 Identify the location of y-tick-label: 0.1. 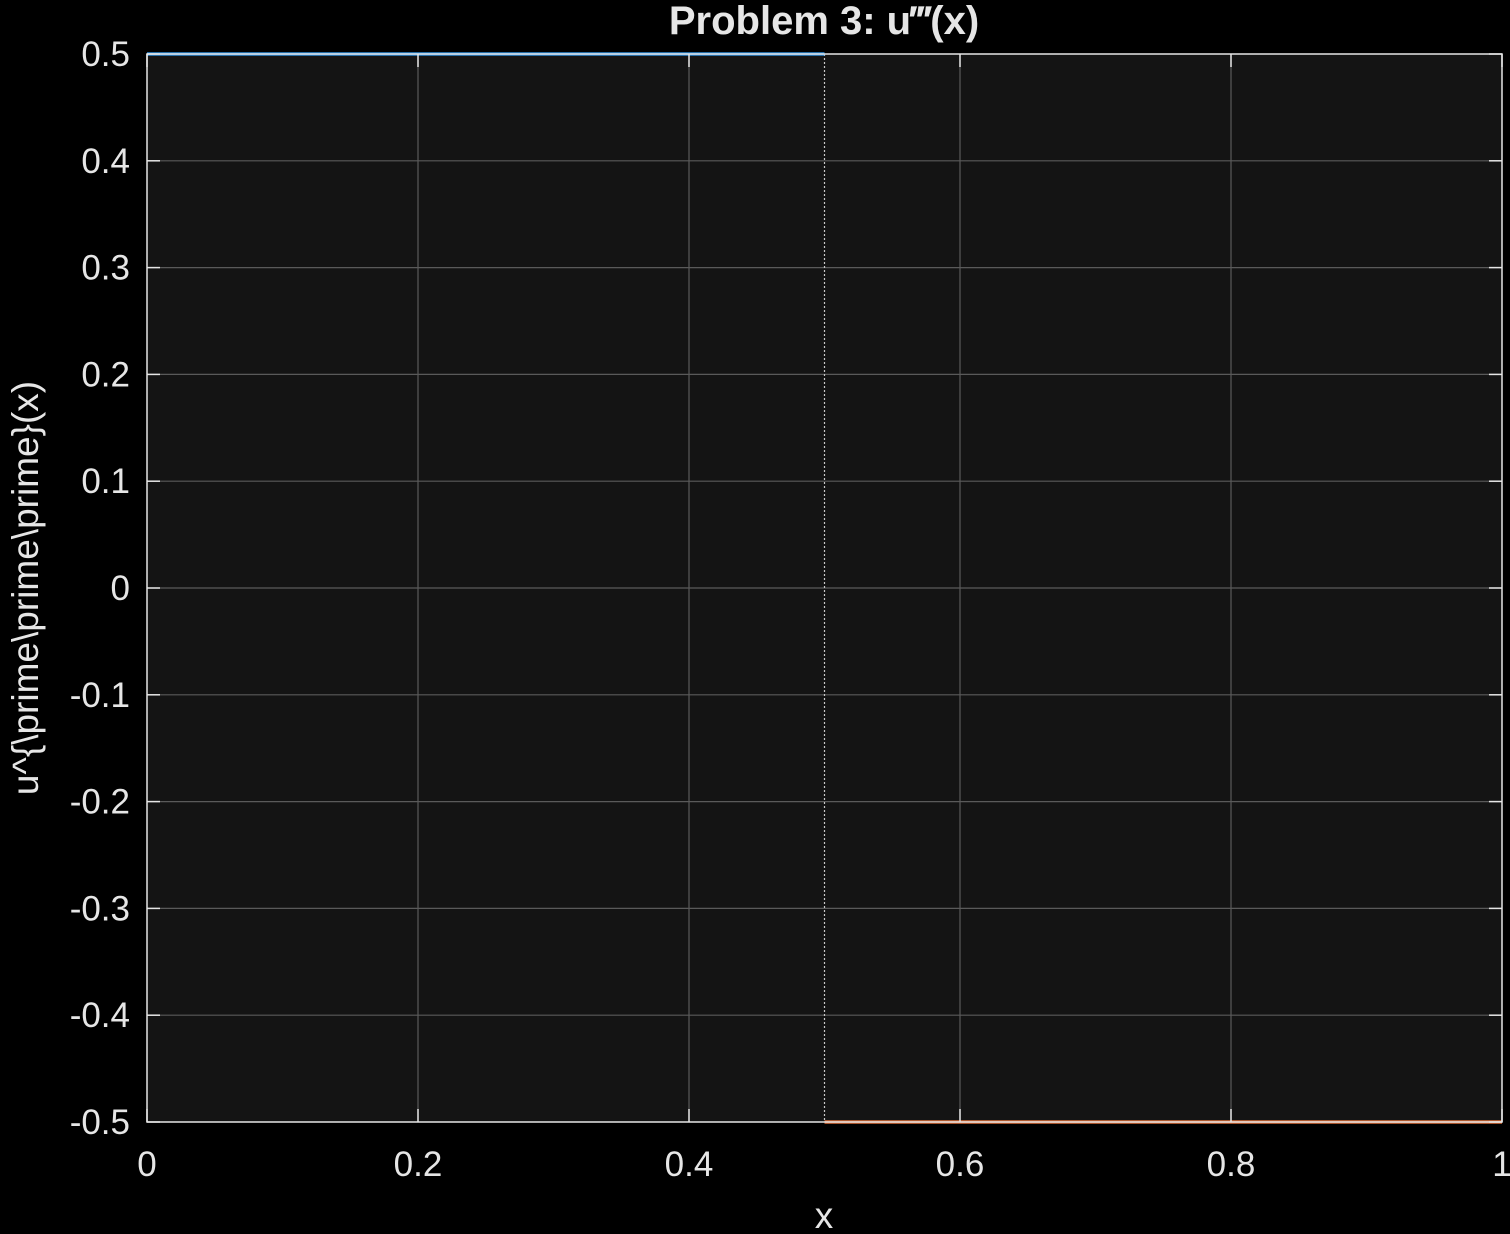
(105, 481).